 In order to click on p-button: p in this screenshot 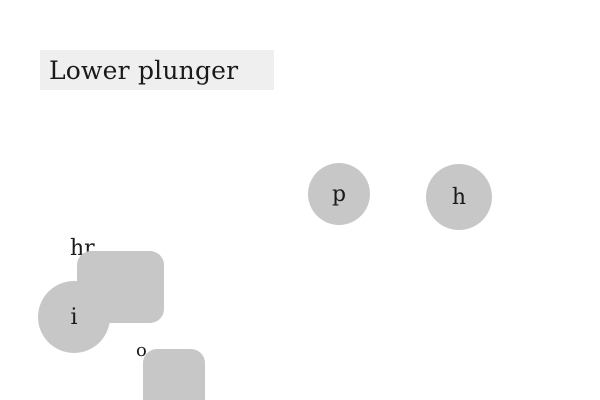, I will do `click(339, 194)`.